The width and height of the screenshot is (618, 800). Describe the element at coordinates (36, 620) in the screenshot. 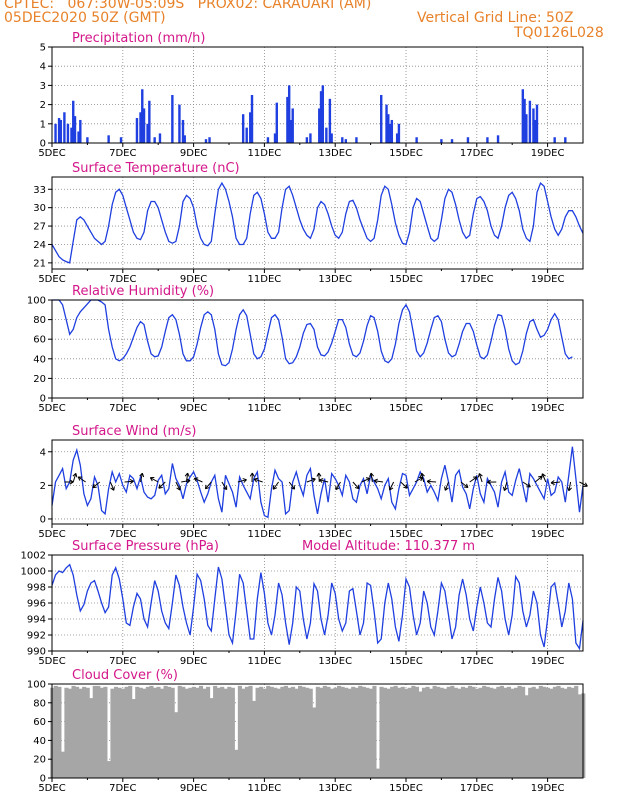

I see `y-tick-label: 994` at that location.